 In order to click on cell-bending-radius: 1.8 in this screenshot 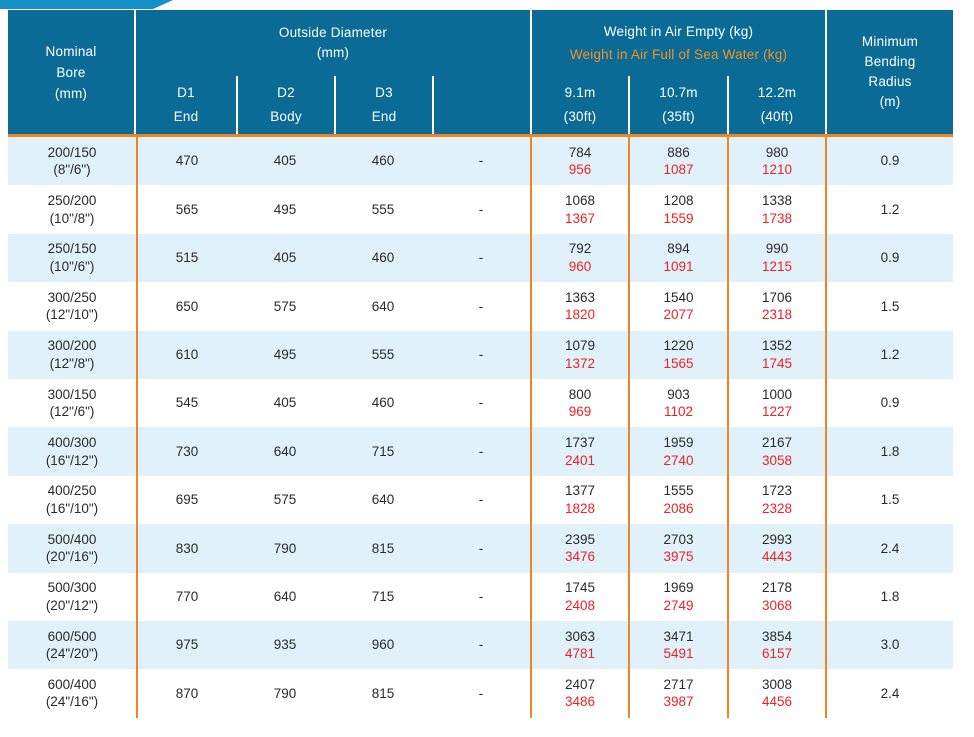, I will do `click(889, 451)`.